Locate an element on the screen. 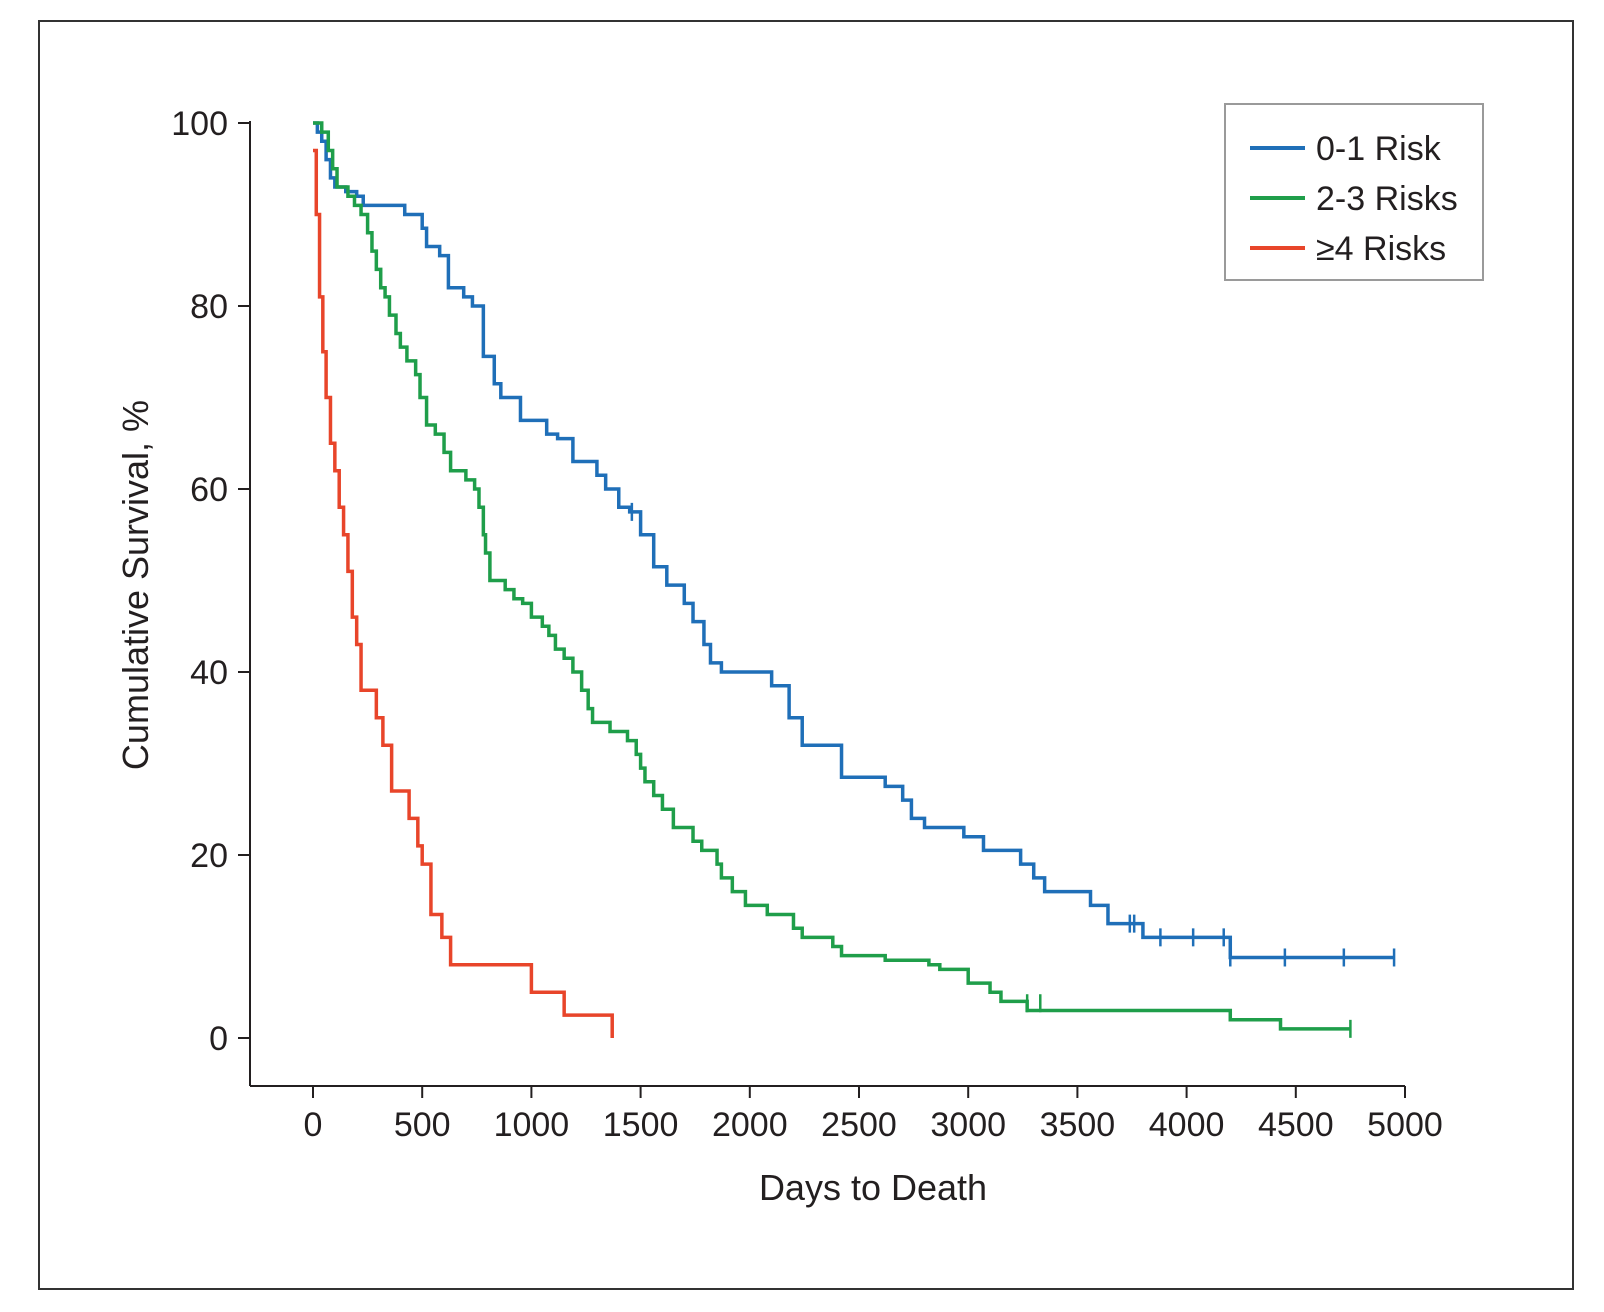  x-tick-label: 1000 is located at coordinates (532, 1125).